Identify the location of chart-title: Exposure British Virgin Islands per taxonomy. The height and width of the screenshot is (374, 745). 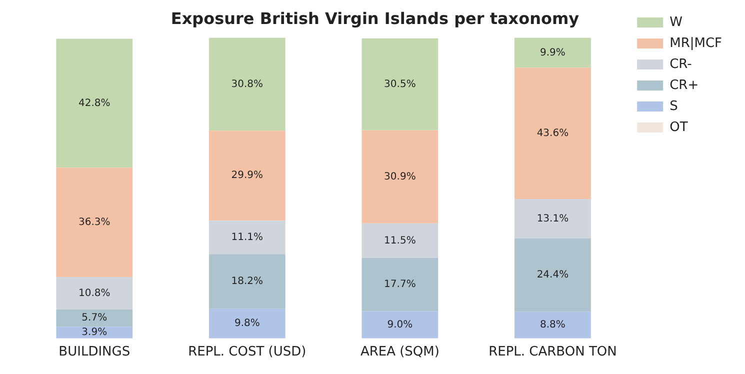
(375, 18).